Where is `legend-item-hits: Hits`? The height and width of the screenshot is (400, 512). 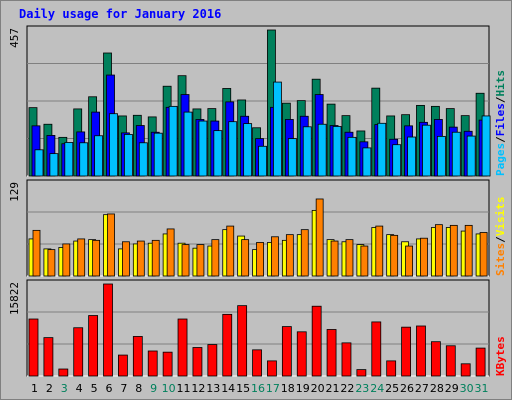
legend-item-hits: Hits is located at coordinates (500, 83).